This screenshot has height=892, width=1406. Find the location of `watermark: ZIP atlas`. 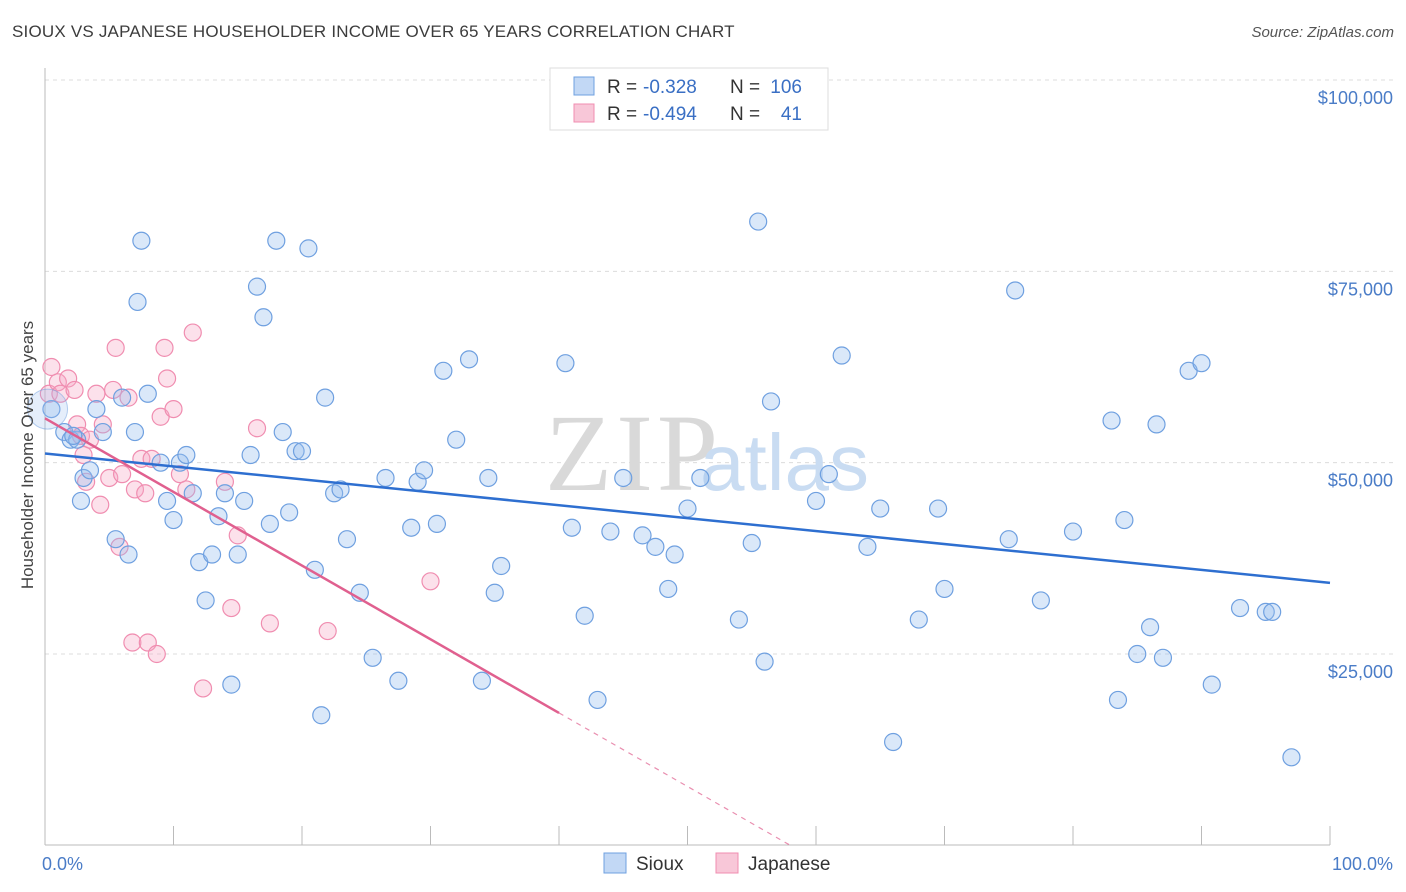

watermark: ZIP atlas is located at coordinates (707, 453).